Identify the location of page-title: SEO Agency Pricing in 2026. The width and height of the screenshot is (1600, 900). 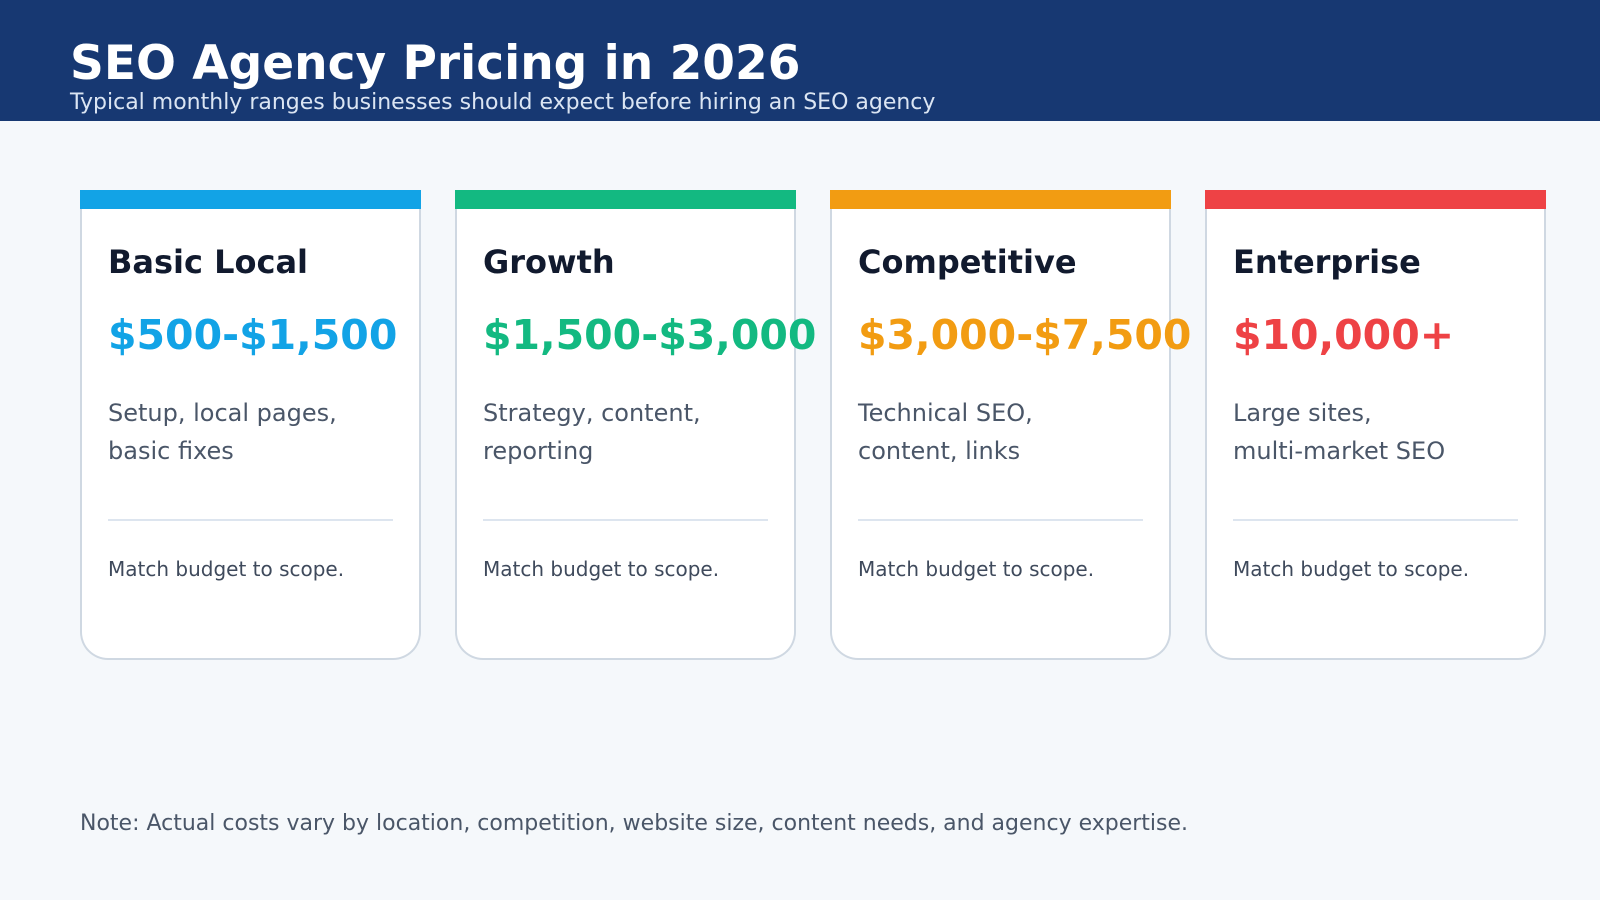
(435, 63).